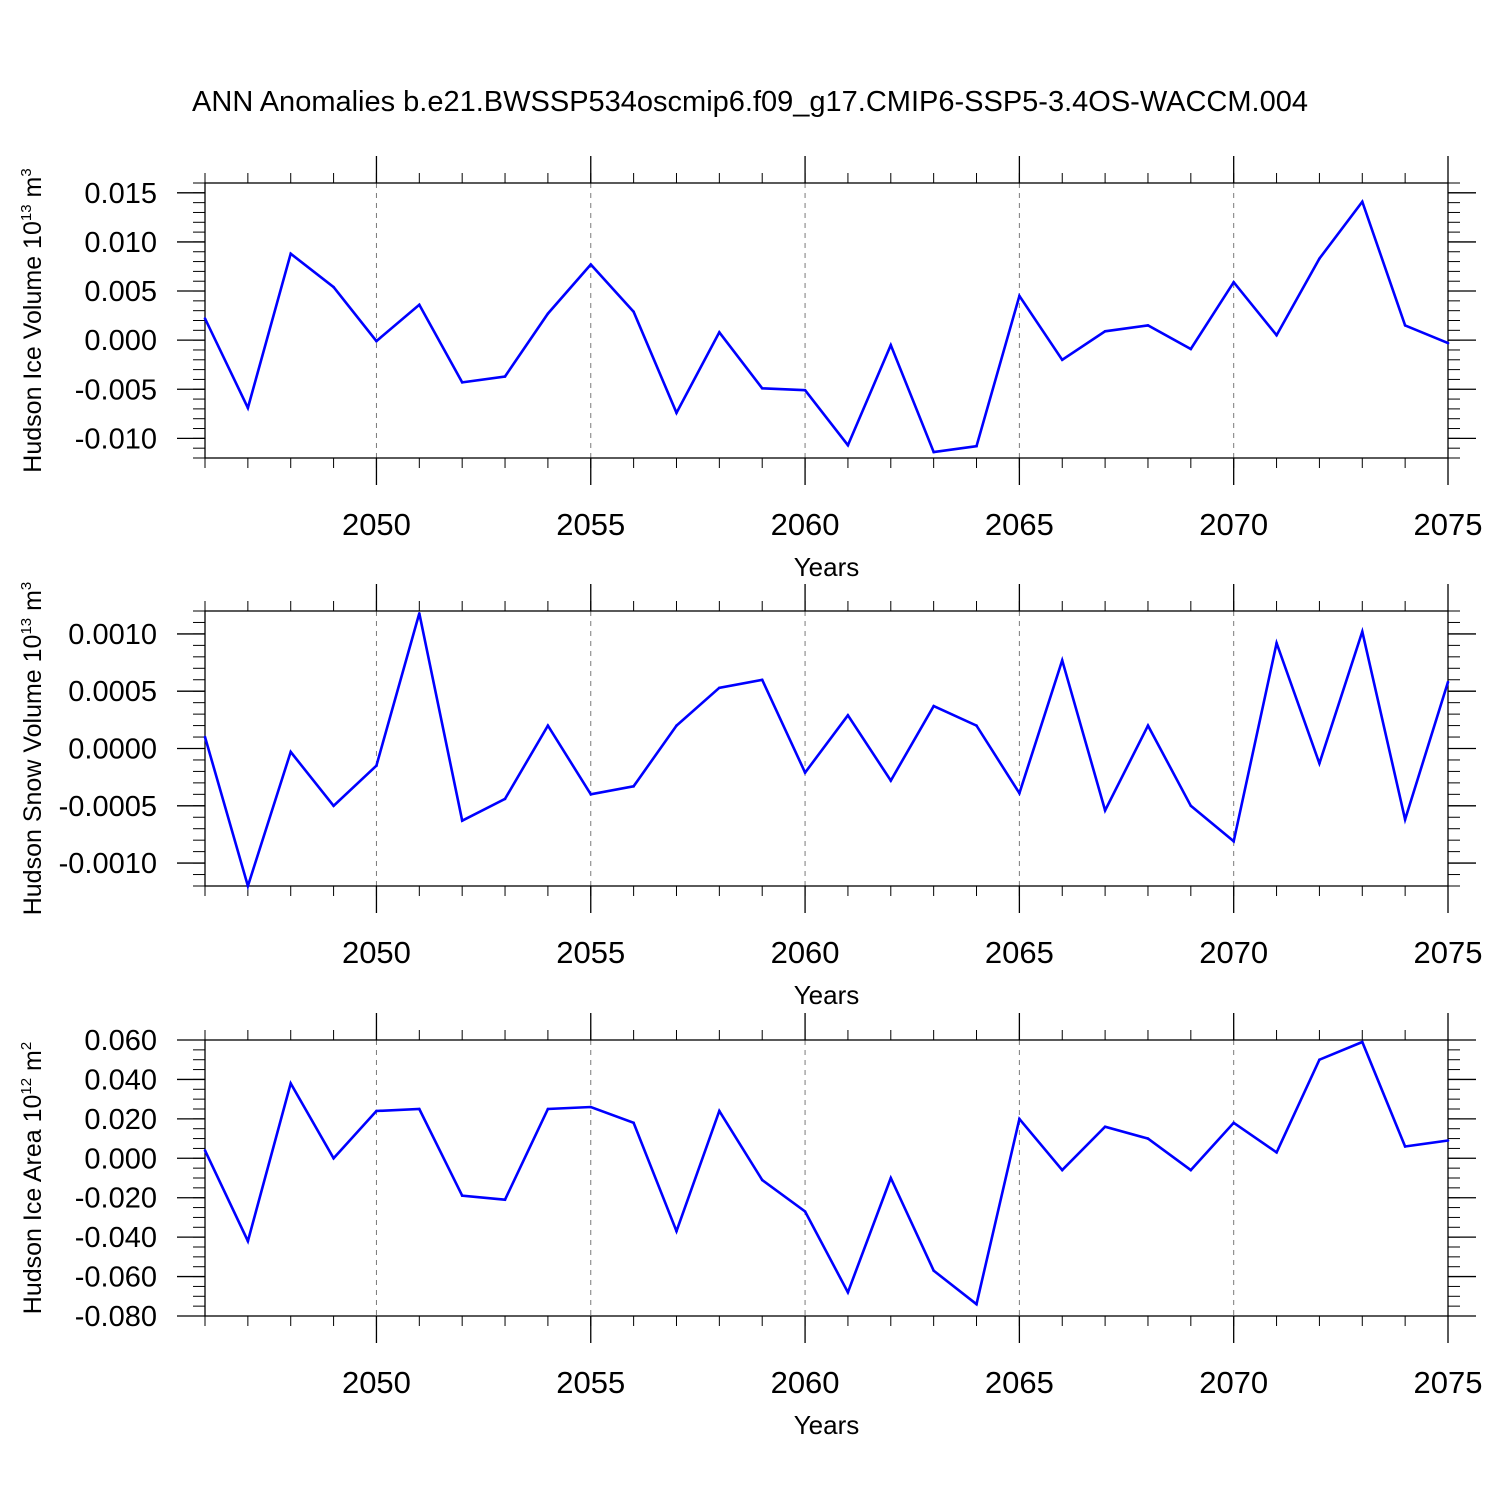  I want to click on y-axis-label: Hudson Ice Volume 1013 m3, so click(32, 320).